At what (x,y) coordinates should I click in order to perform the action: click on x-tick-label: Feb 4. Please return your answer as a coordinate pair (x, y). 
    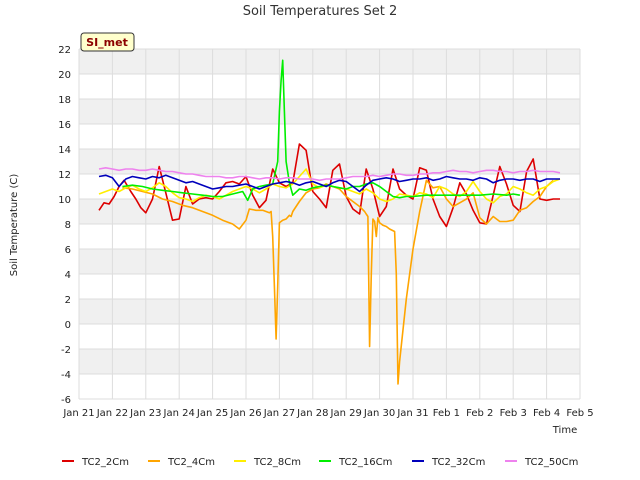
    Looking at the image, I should click on (546, 413).